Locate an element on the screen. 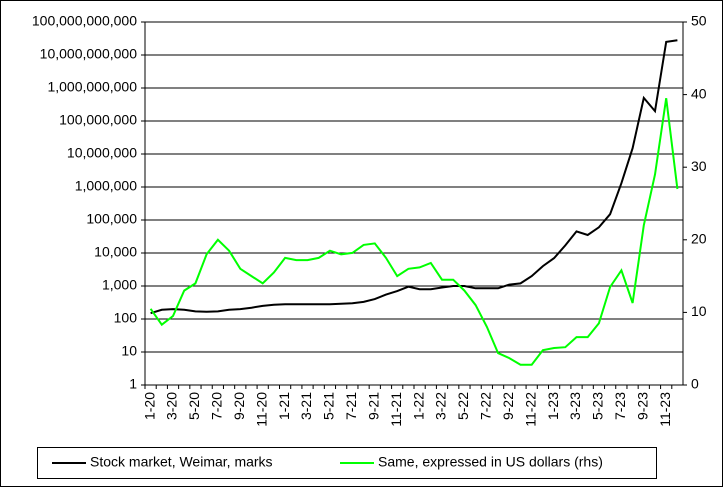 The width and height of the screenshot is (723, 487). x-tick-label: 9-22 is located at coordinates (508, 406).